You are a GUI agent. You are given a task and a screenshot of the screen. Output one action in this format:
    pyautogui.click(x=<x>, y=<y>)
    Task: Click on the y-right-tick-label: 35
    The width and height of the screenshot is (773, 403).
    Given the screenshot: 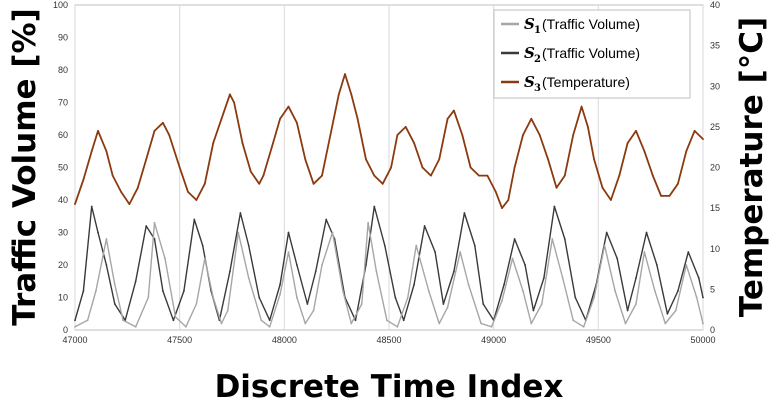 What is the action you would take?
    pyautogui.click(x=715, y=46)
    